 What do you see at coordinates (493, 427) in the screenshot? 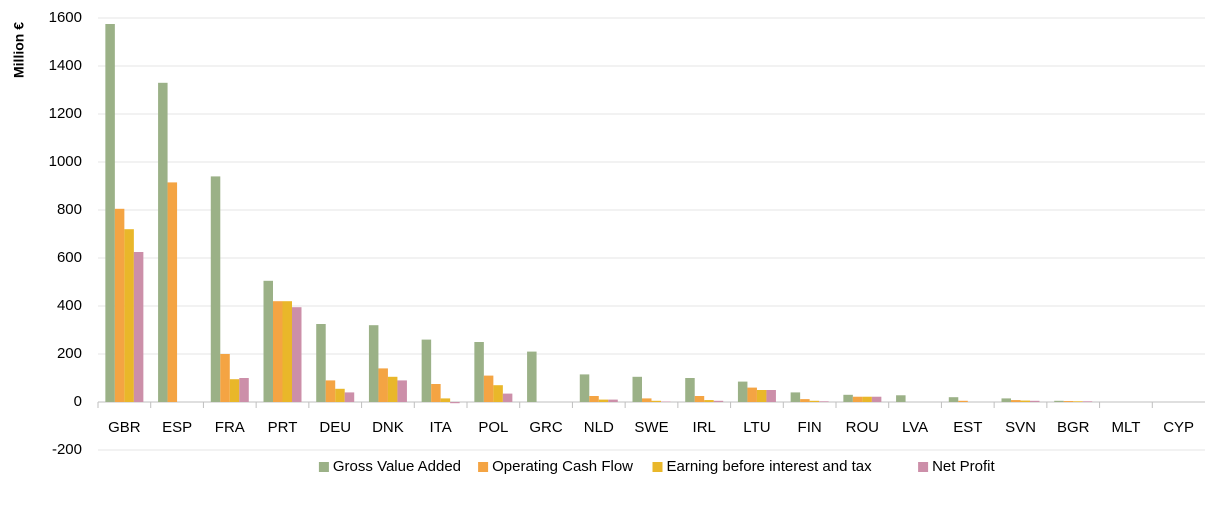
I see `x-tick-label: POL` at bounding box center [493, 427].